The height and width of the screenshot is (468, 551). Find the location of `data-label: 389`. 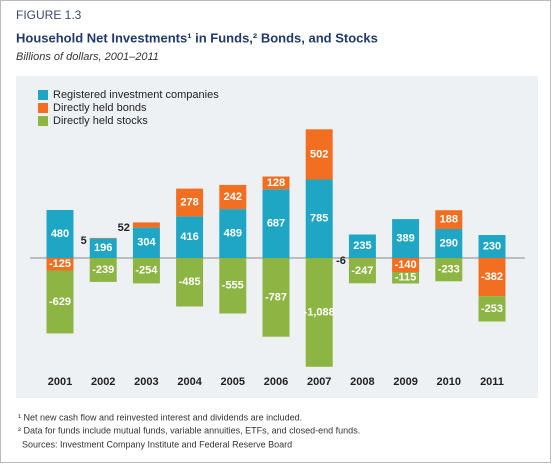

data-label: 389 is located at coordinates (405, 238).